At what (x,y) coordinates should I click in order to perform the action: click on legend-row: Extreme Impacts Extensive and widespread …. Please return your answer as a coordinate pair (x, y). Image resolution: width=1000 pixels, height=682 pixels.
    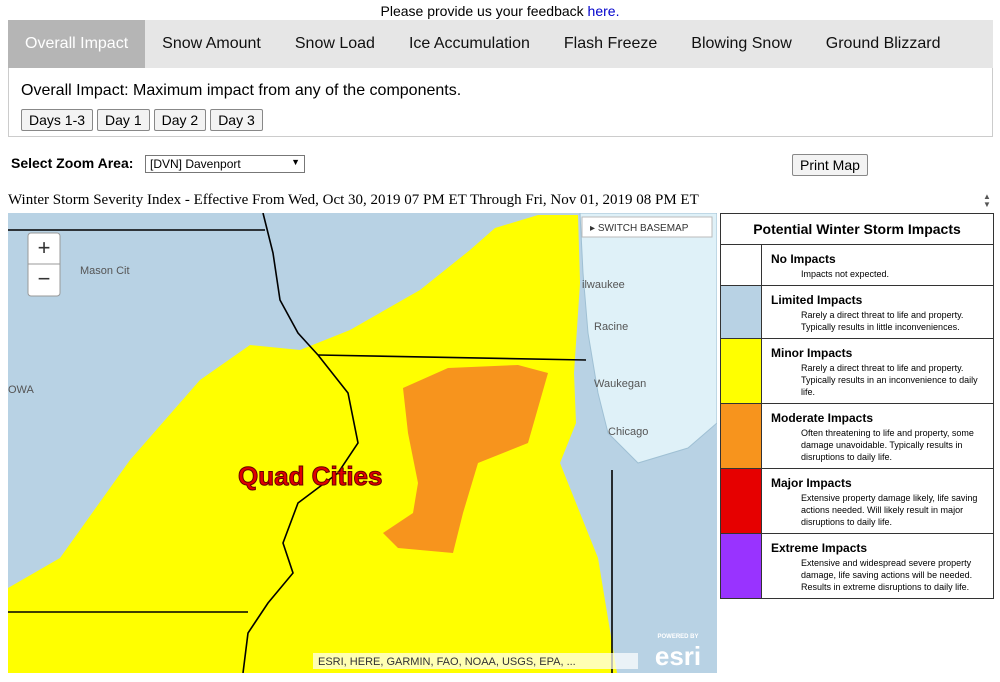
    Looking at the image, I should click on (857, 566).